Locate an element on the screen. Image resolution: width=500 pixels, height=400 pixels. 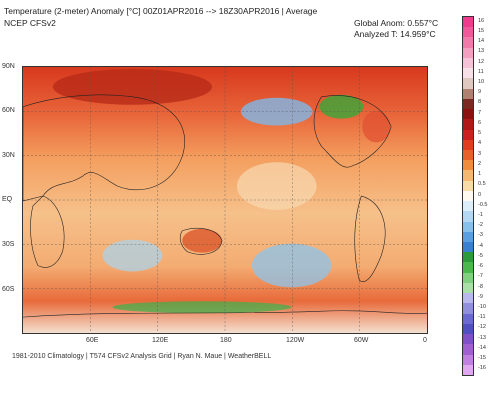
color-scale-label: 11 is located at coordinates (481, 71).